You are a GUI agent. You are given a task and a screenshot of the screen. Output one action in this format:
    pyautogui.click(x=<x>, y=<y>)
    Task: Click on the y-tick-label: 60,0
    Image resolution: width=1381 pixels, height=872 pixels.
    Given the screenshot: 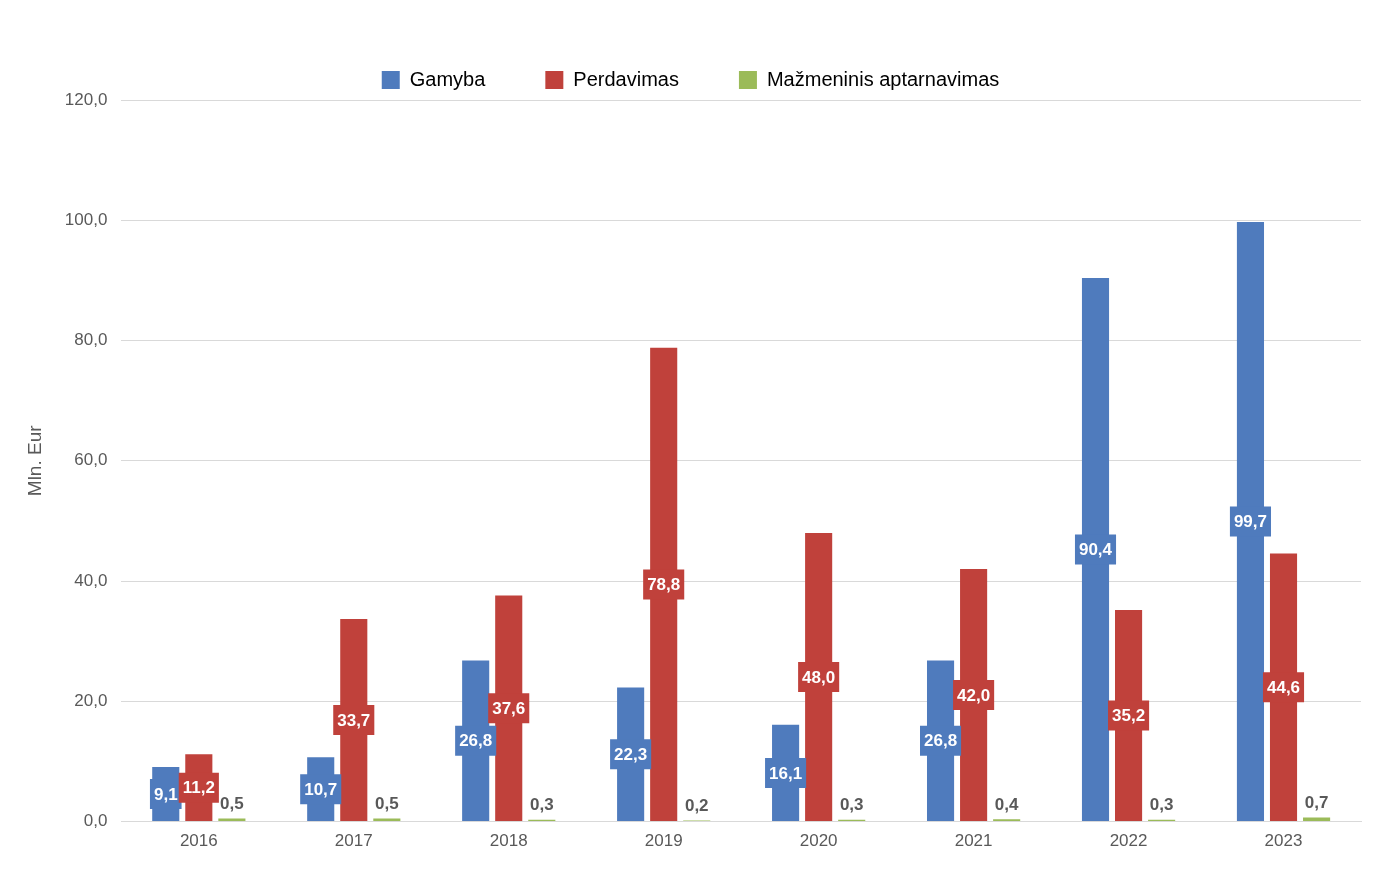 What is the action you would take?
    pyautogui.click(x=91, y=460)
    